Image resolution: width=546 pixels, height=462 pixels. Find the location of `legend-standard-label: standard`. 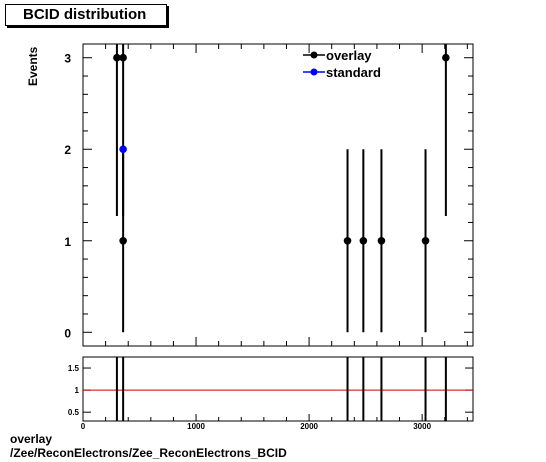

legend-standard-label: standard is located at coordinates (353, 72).